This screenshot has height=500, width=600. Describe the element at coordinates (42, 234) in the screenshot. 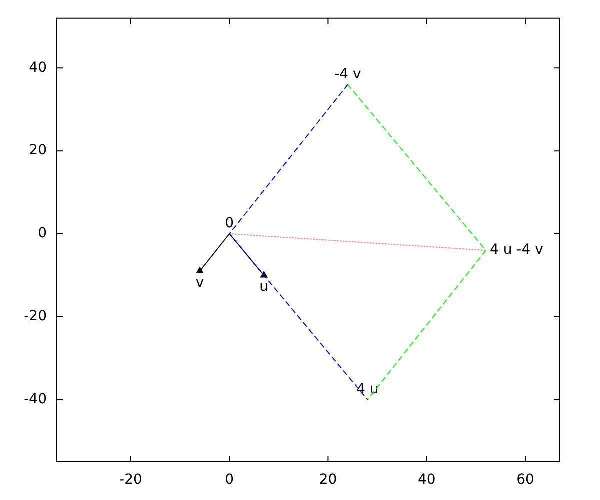

I see `y-tick-label: 0` at that location.